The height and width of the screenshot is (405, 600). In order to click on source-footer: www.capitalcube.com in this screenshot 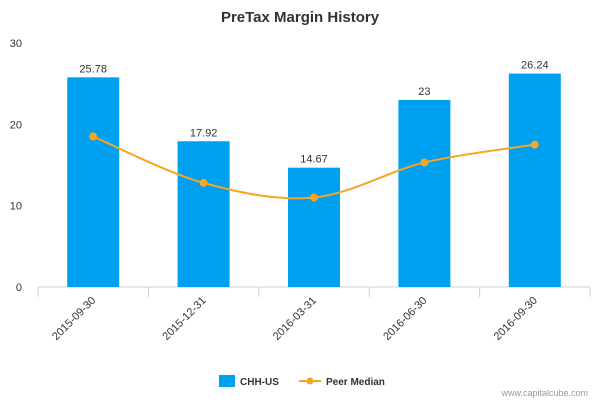, I will do `click(544, 393)`.